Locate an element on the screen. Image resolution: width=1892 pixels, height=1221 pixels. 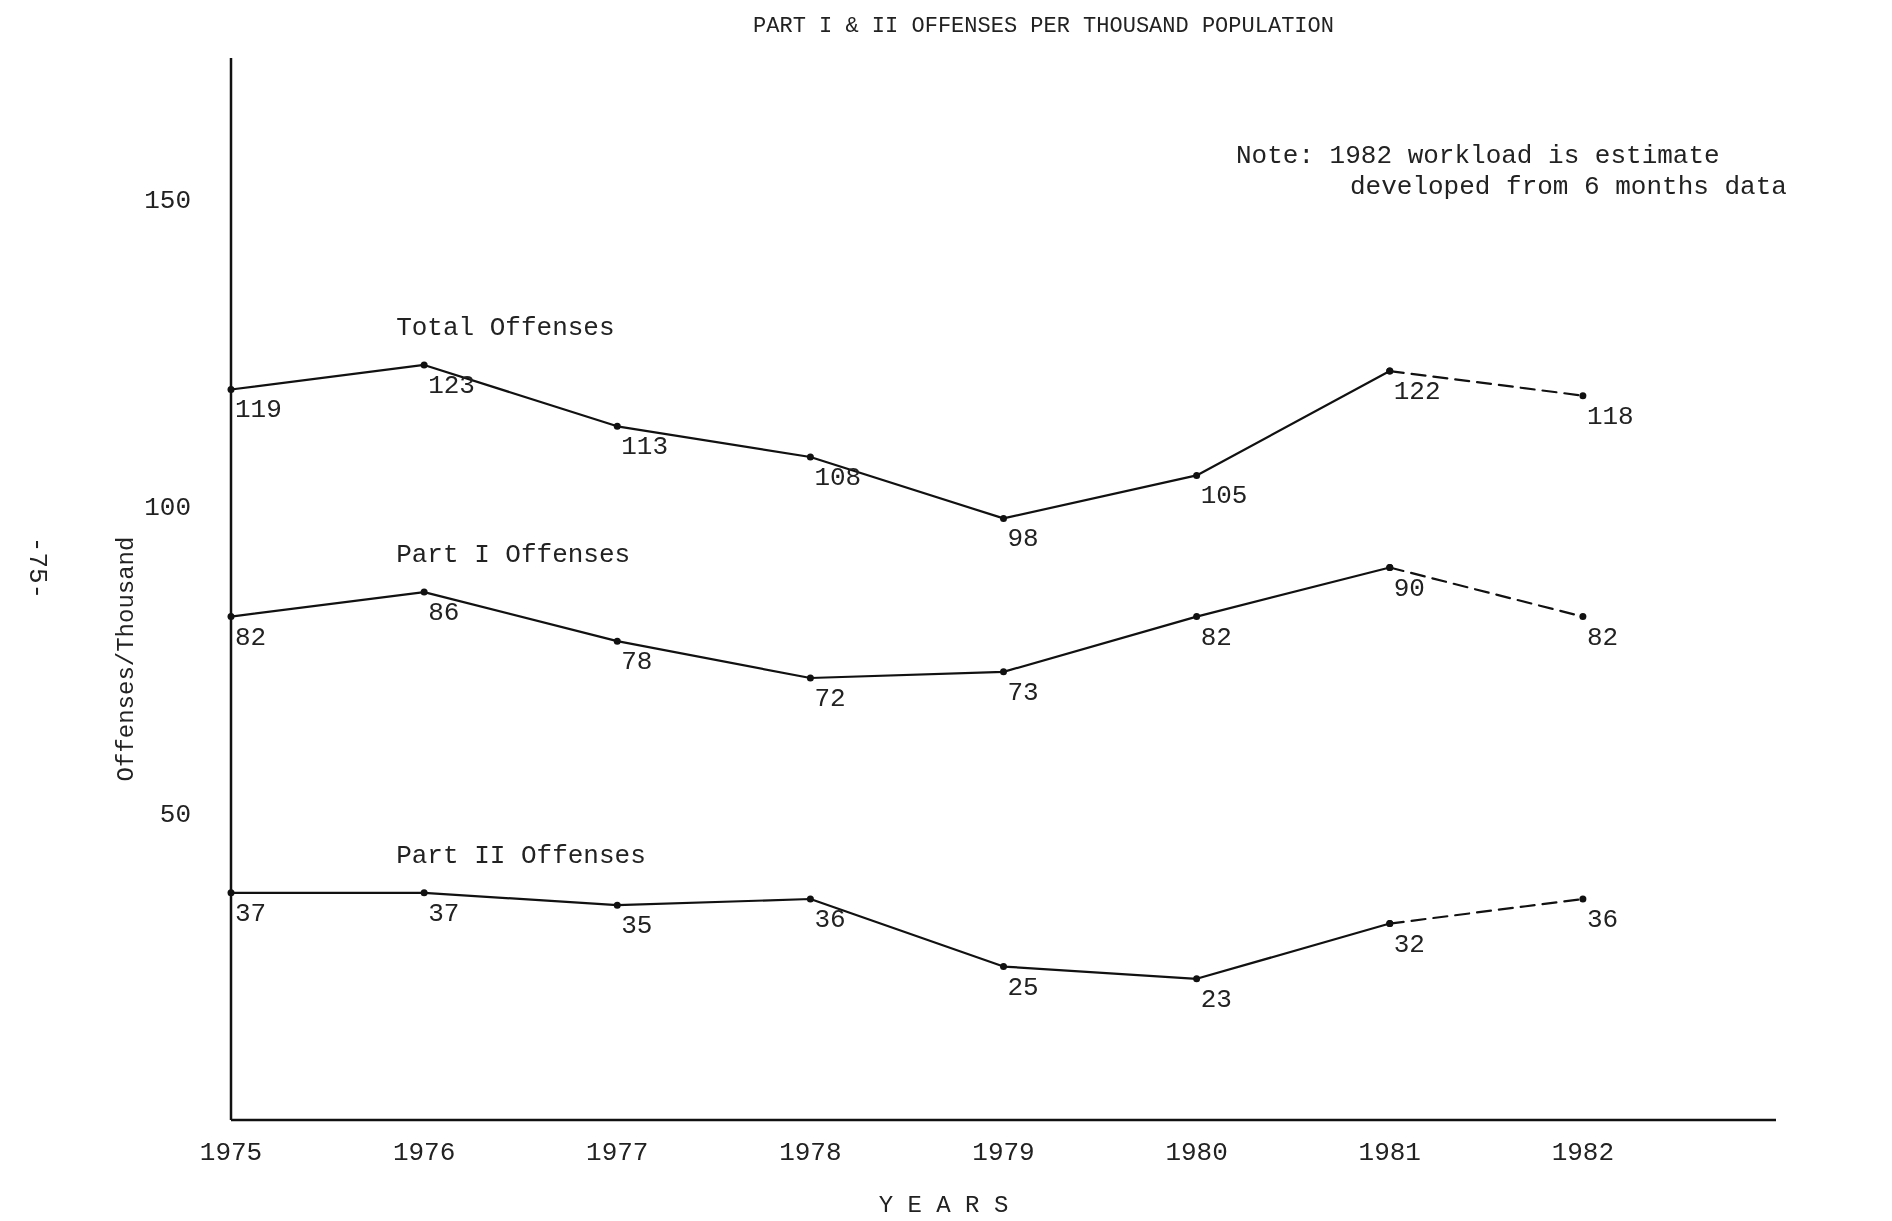
data-label: 25 is located at coordinates (1023, 987).